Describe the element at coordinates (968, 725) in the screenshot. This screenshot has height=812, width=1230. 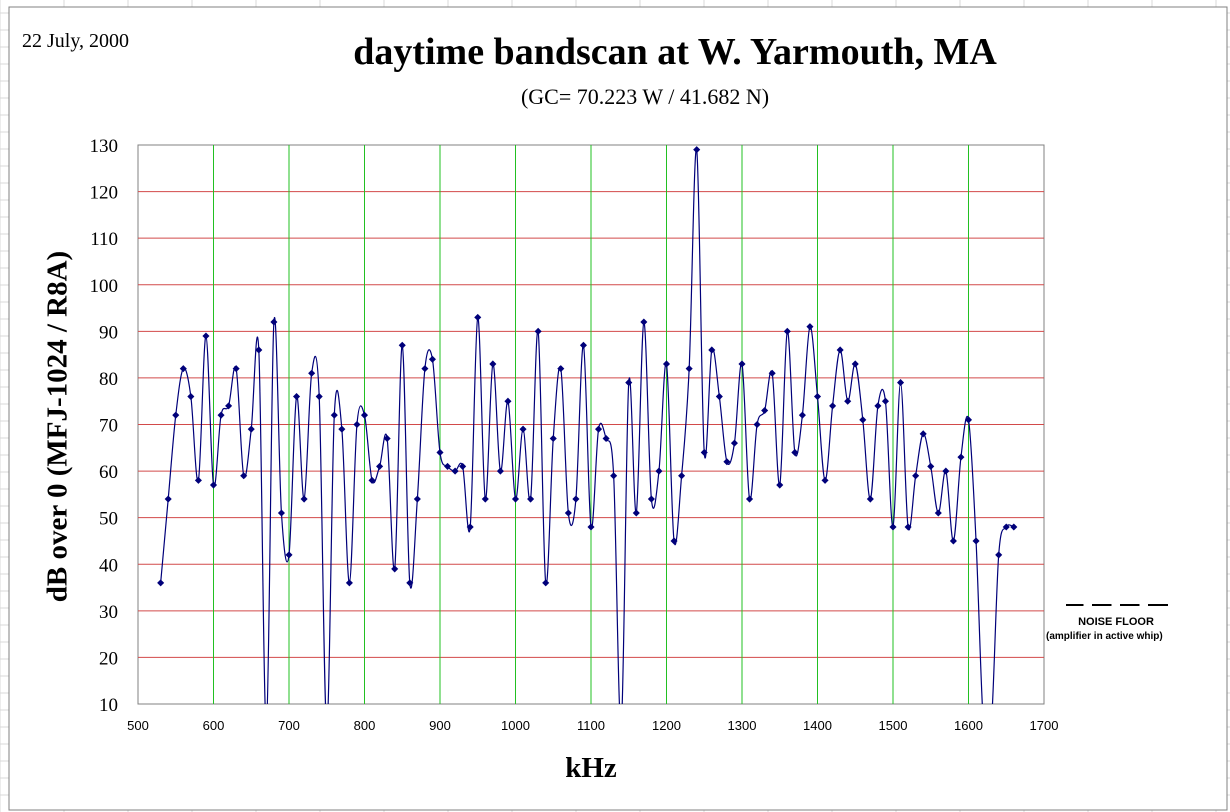
I see `x-tick-label: 1600` at that location.